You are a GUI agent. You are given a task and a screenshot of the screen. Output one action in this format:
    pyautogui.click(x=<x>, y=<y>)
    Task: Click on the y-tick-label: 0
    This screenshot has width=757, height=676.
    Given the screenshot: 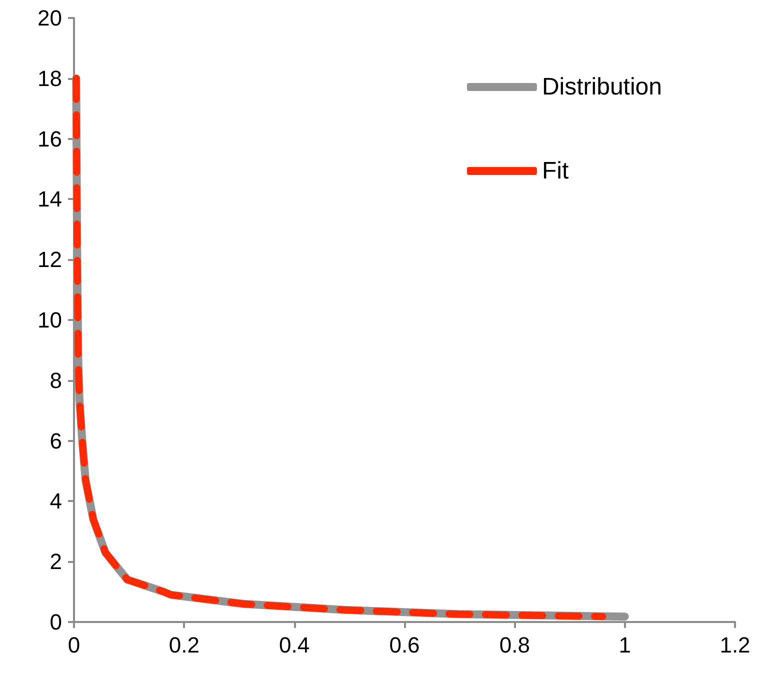 What is the action you would take?
    pyautogui.click(x=56, y=622)
    